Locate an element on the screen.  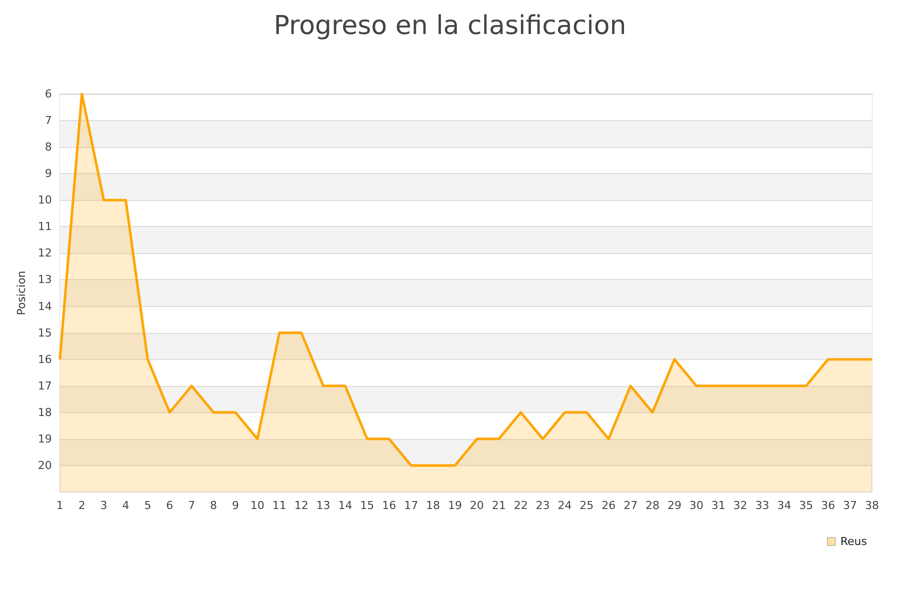
y-tick-label: 7 is located at coordinates (48, 121).